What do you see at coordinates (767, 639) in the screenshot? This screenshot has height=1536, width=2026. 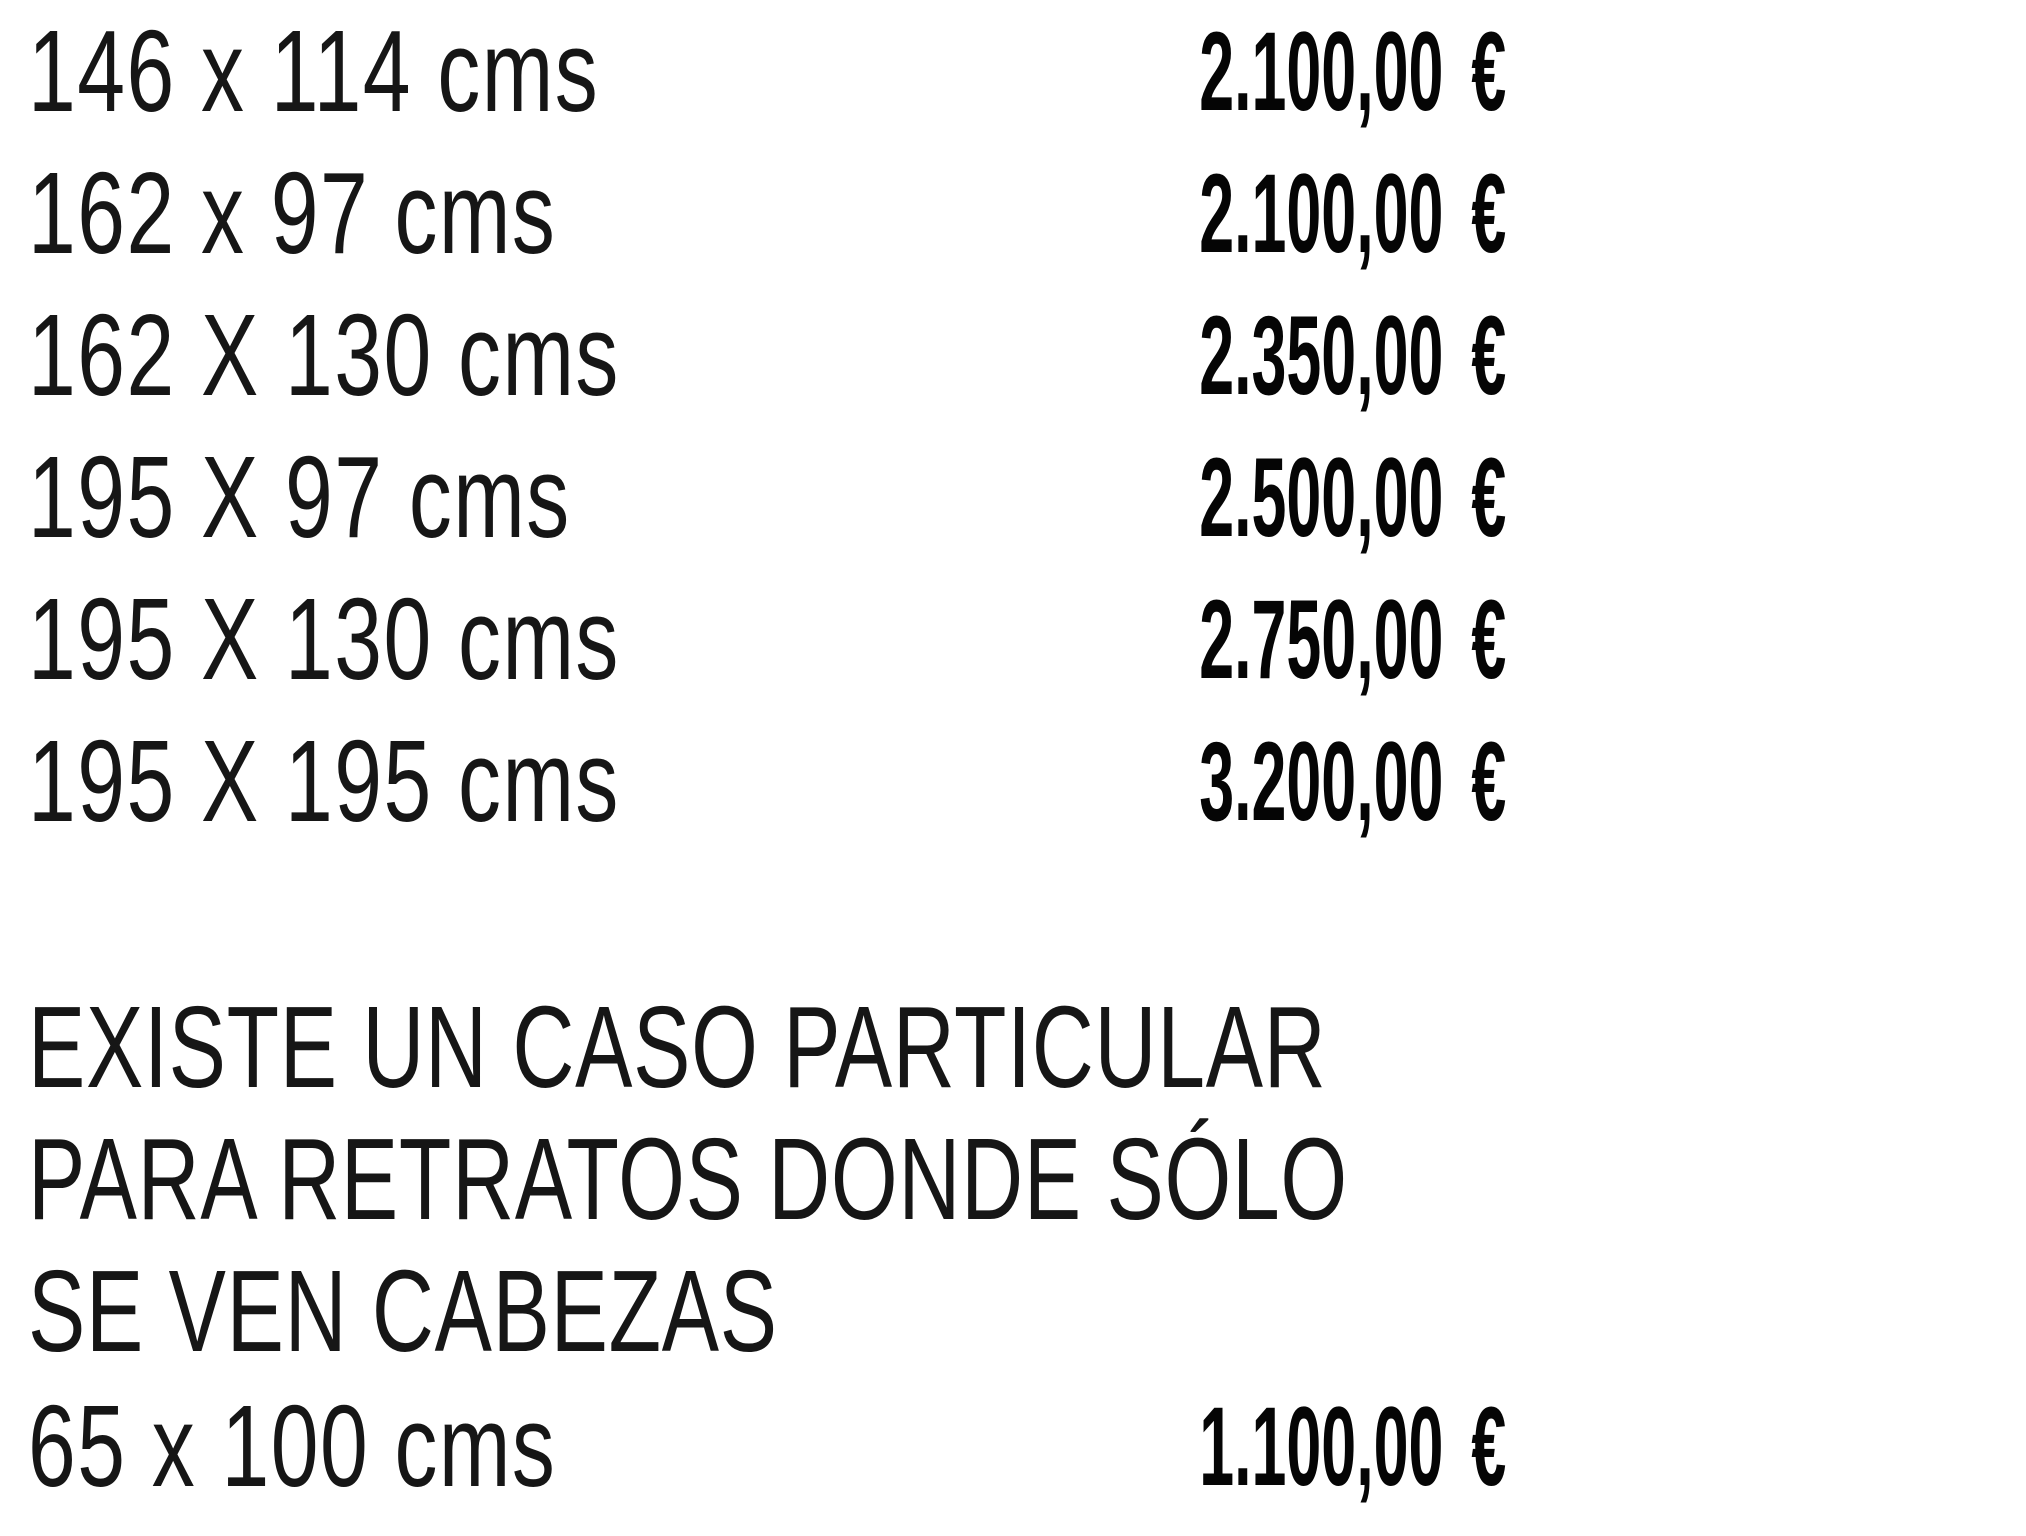 I see `price-row: 195 X 130 cms 2.750,00 €` at bounding box center [767, 639].